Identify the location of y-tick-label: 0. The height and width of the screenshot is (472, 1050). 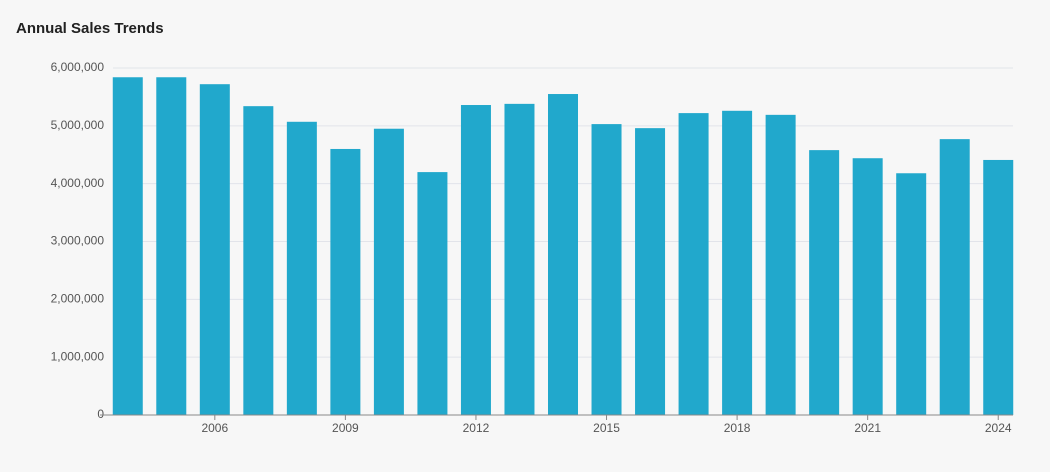
(100, 414).